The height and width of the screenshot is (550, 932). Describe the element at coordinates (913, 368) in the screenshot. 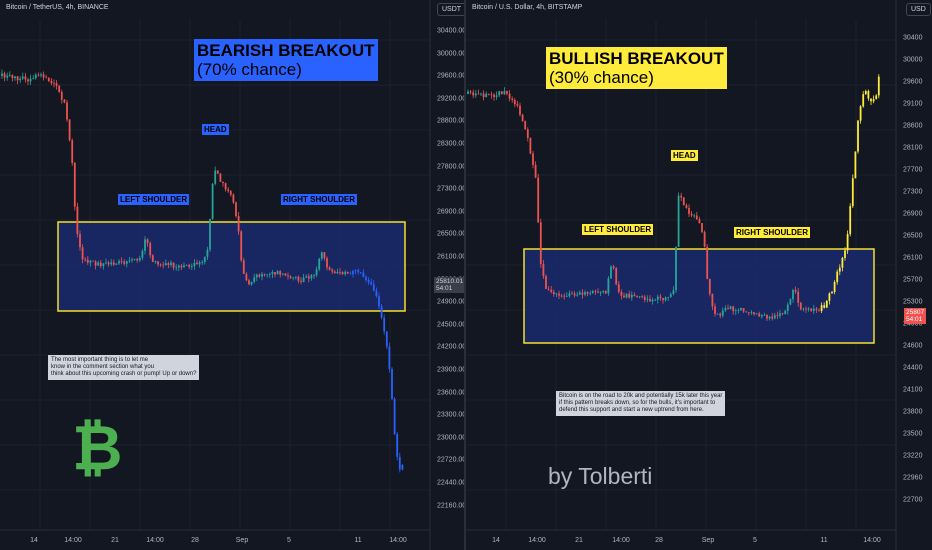

I see `y-tick-label: 24400` at that location.